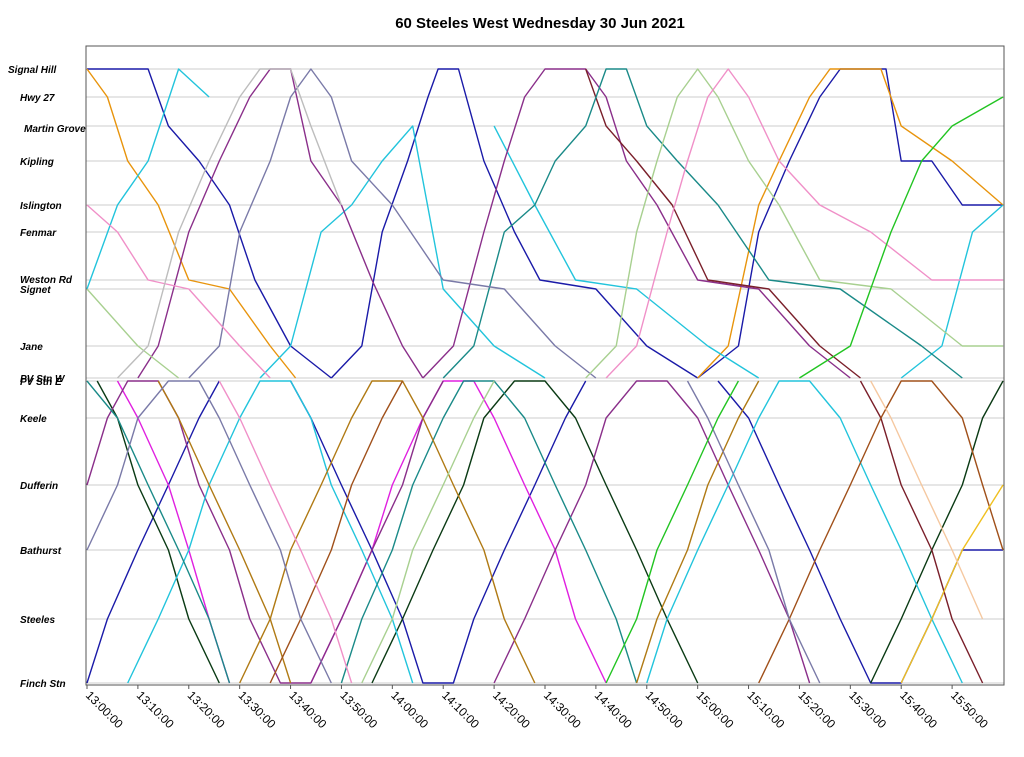 The height and width of the screenshot is (757, 1024). What do you see at coordinates (32, 70) in the screenshot?
I see `stop-label-signal-hill: Signal Hill` at bounding box center [32, 70].